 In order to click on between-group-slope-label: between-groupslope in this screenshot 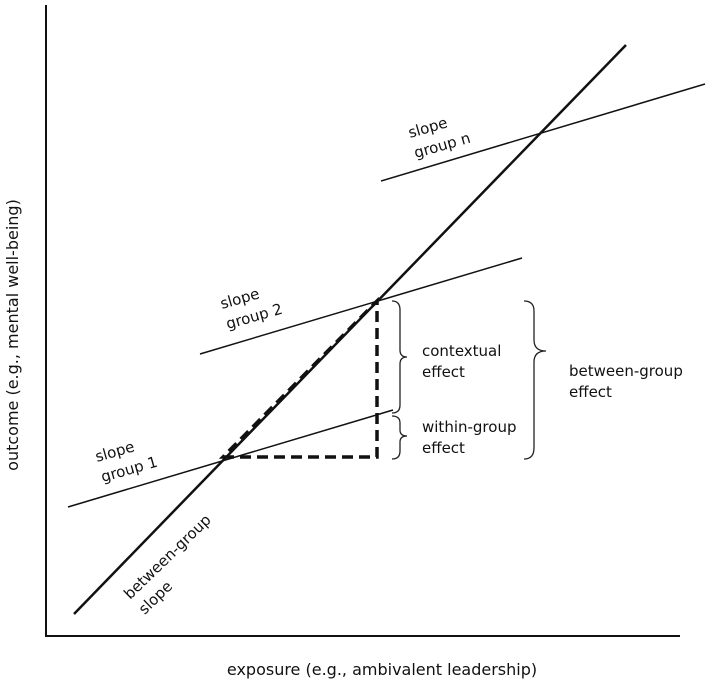, I will do `click(174, 564)`.